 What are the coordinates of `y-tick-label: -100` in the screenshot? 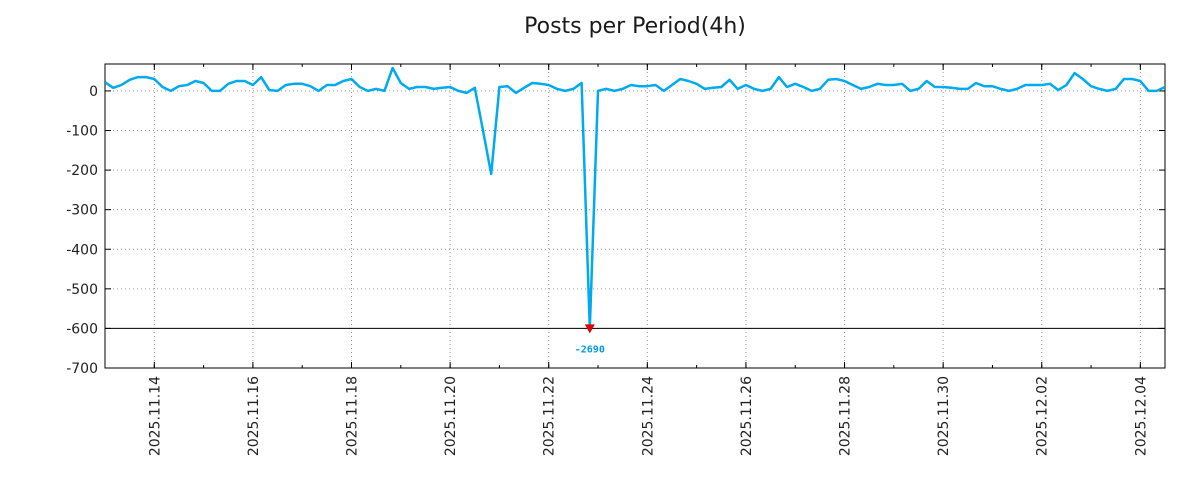 It's located at (82, 132).